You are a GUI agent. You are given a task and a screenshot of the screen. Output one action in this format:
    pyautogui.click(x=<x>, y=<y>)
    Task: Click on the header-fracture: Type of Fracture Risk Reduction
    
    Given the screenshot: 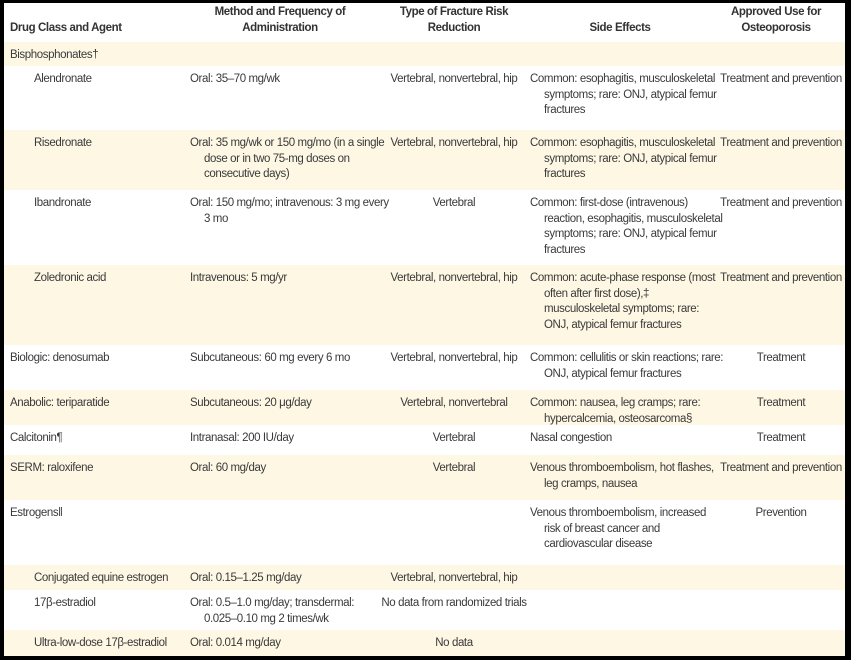 What is the action you would take?
    pyautogui.click(x=454, y=20)
    